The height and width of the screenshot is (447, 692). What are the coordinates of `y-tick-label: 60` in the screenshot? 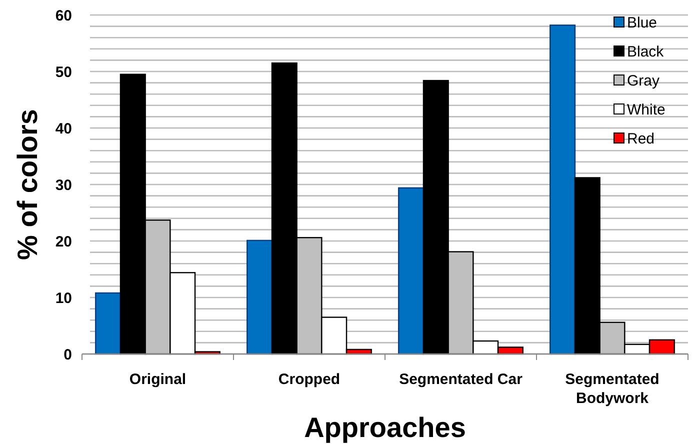 It's located at (63, 15).